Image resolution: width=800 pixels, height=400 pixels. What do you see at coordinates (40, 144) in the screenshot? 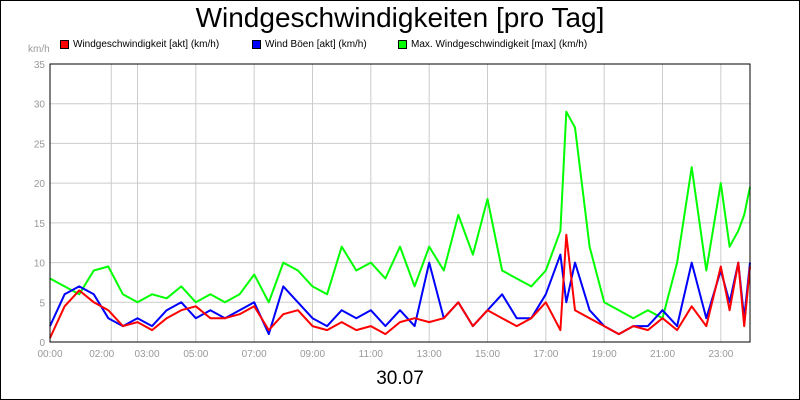
I see `y-tick-label-5: 25` at bounding box center [40, 144].